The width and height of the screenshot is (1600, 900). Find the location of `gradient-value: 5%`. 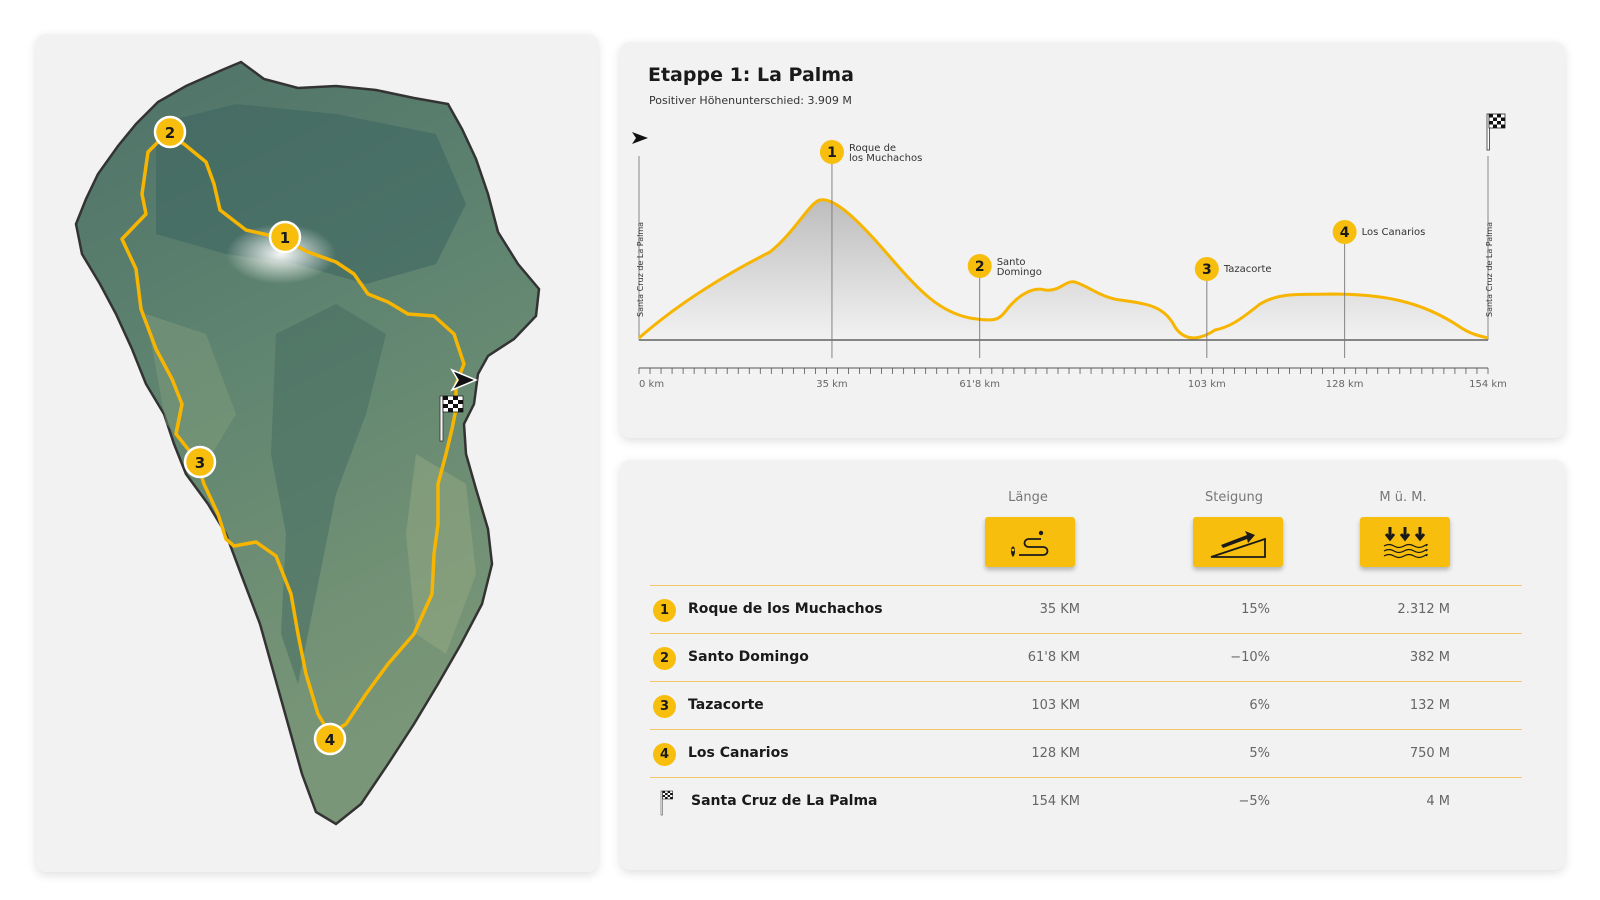

gradient-value: 5% is located at coordinates (1259, 753).